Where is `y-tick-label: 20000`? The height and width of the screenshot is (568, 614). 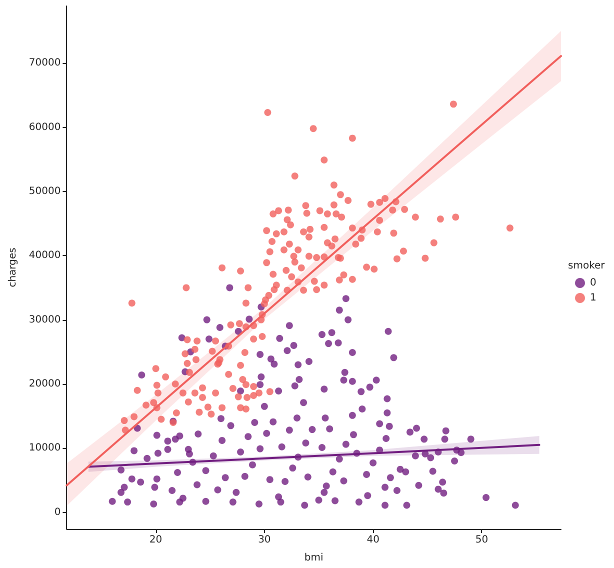 y-tick-label: 20000 is located at coordinates (44, 384).